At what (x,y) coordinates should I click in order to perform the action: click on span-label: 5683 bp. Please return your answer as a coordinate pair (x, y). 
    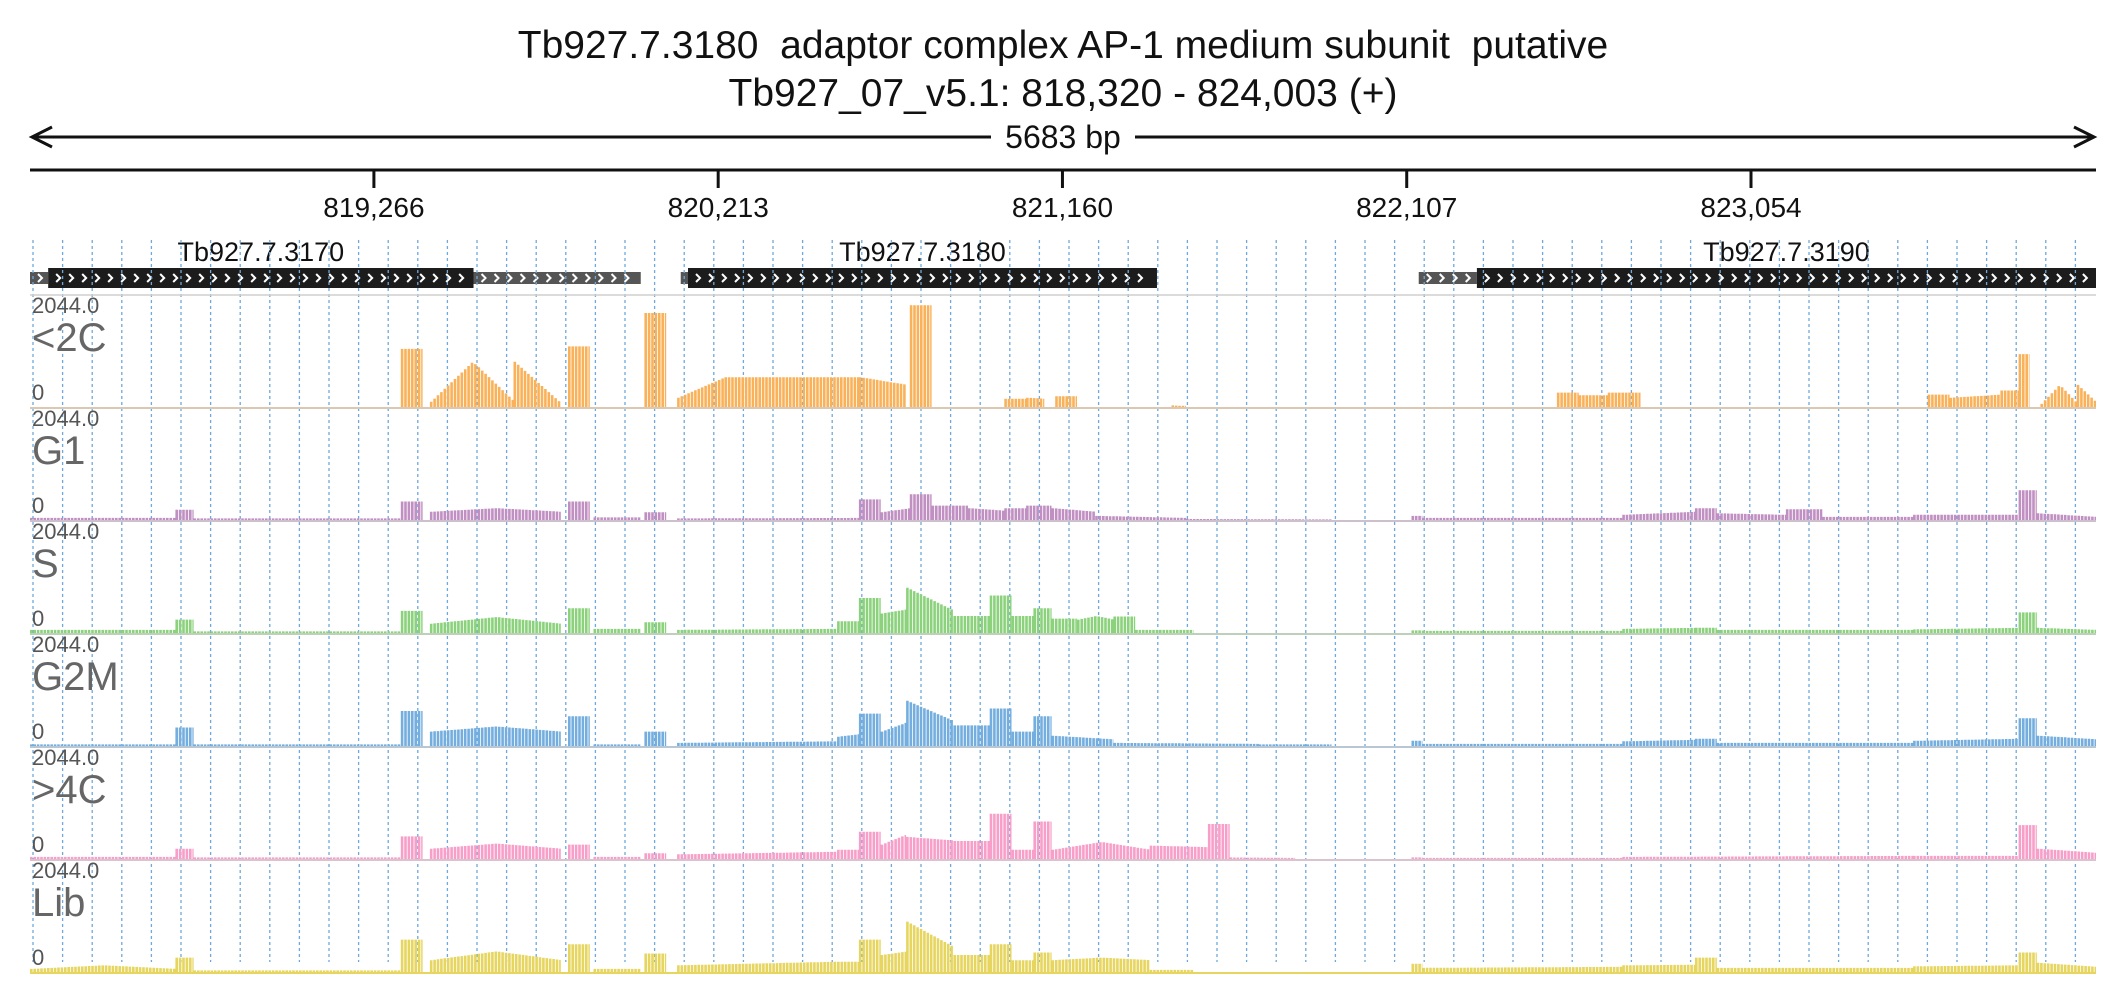
    Looking at the image, I should click on (1063, 137).